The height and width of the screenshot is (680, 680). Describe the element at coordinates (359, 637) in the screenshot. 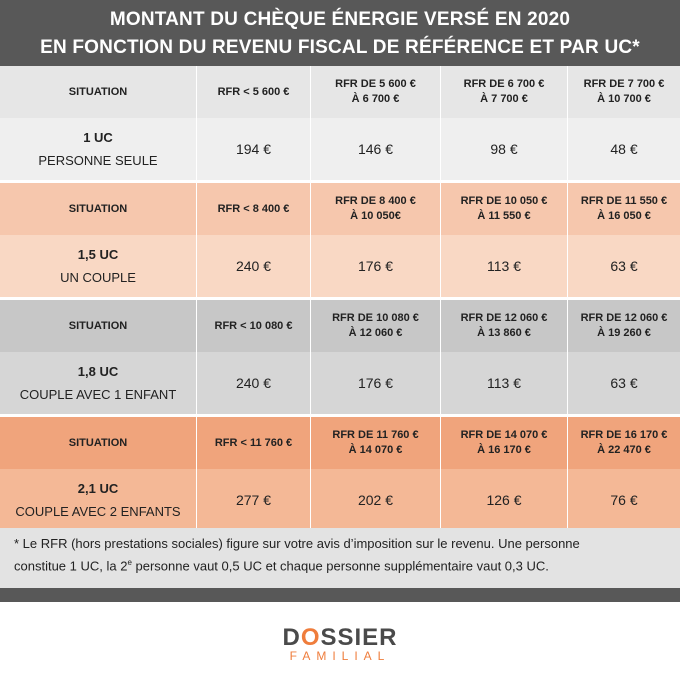

I see `logo-letters-rest: SSIER` at that location.